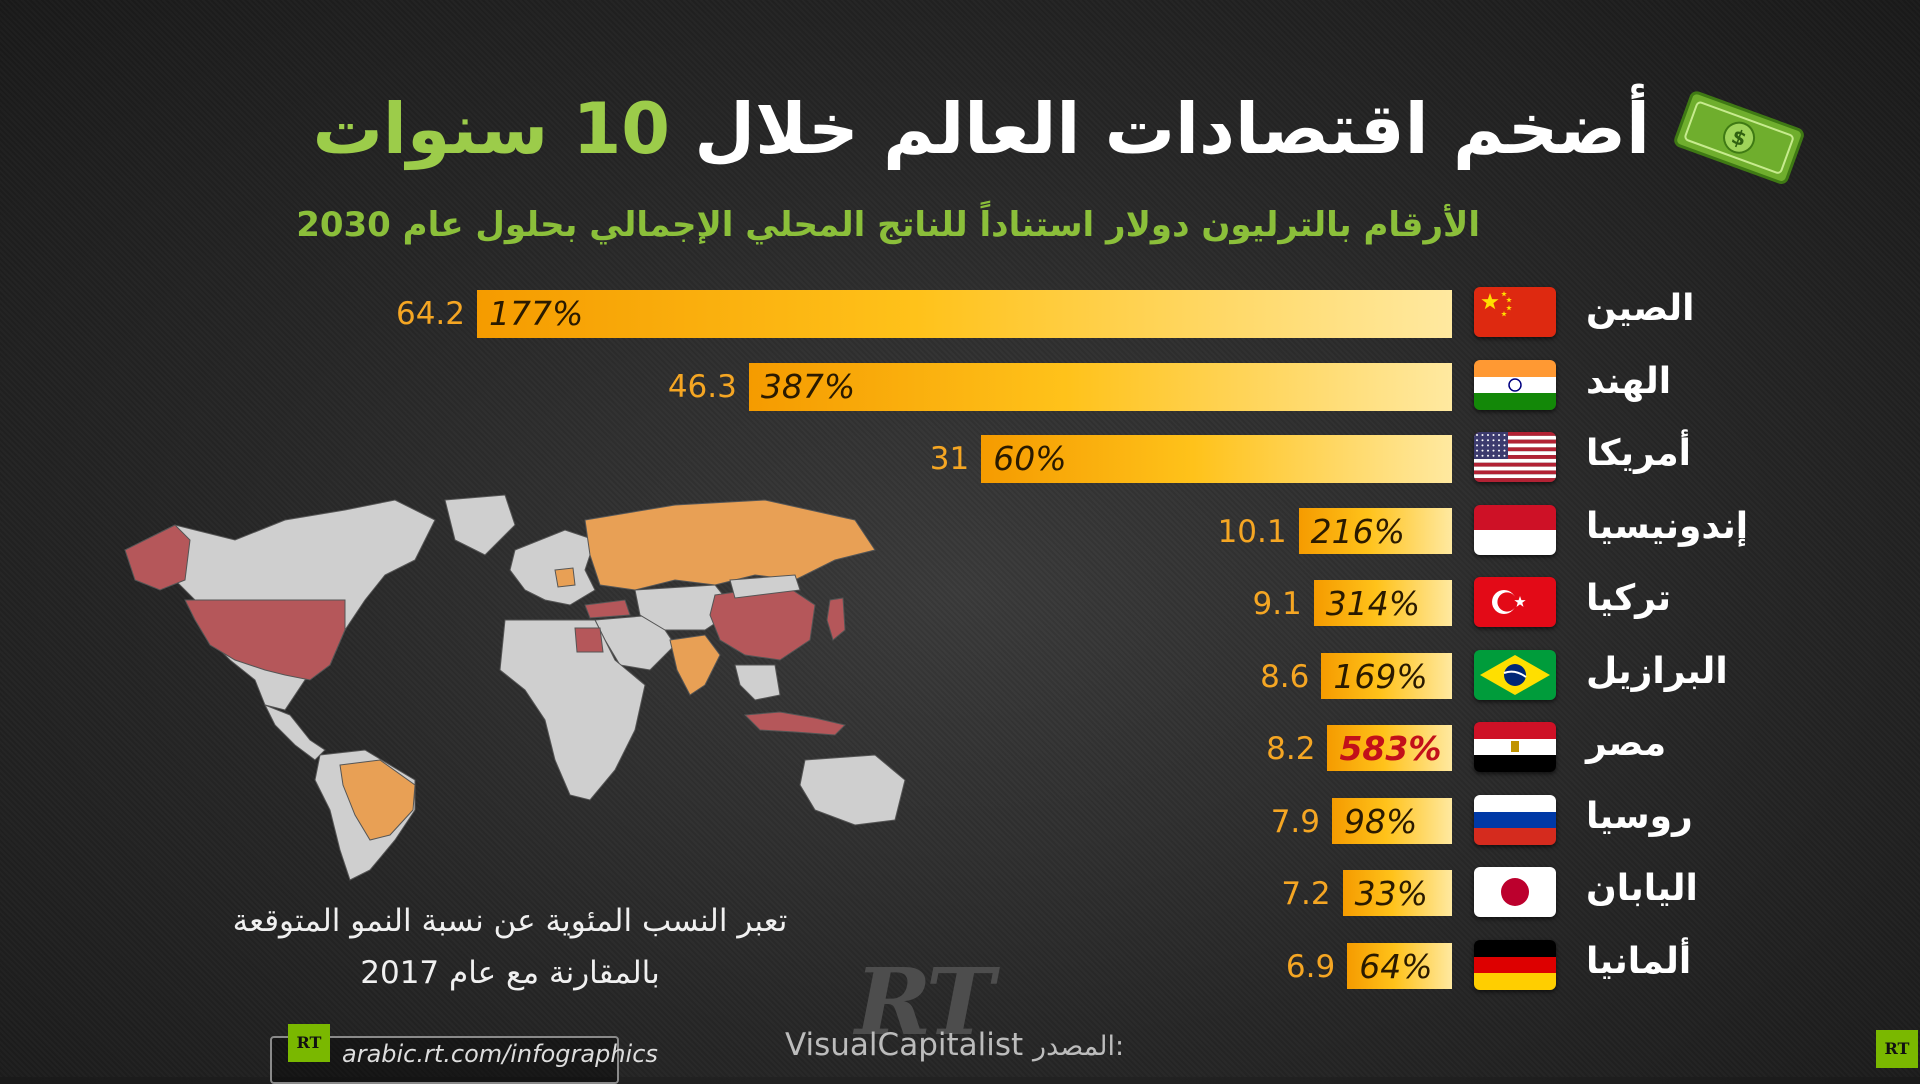 Image resolution: width=1920 pixels, height=1084 pixels. Describe the element at coordinates (565, 577) in the screenshot. I see `map-germany` at that location.